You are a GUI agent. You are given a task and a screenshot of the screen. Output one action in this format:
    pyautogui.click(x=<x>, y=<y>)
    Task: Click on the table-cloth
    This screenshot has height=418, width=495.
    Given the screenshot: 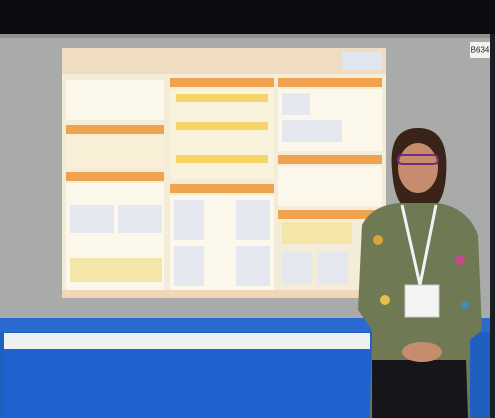 What is the action you would take?
    pyautogui.click(x=187, y=383)
    